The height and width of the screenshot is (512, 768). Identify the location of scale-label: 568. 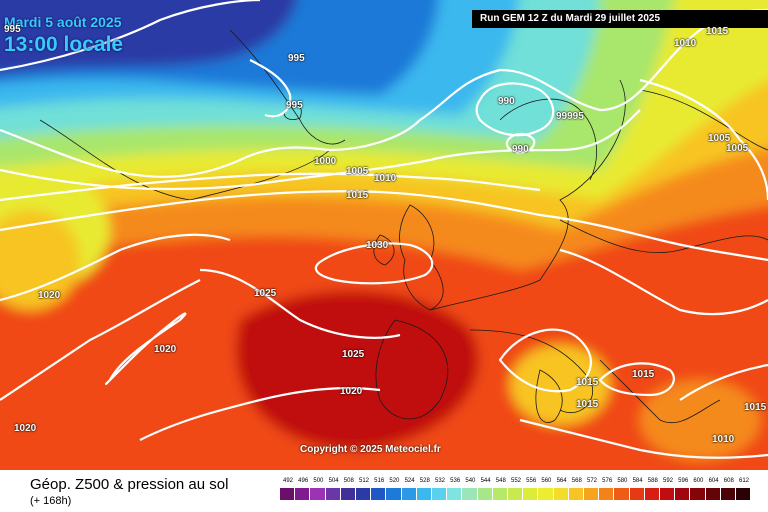
(576, 481).